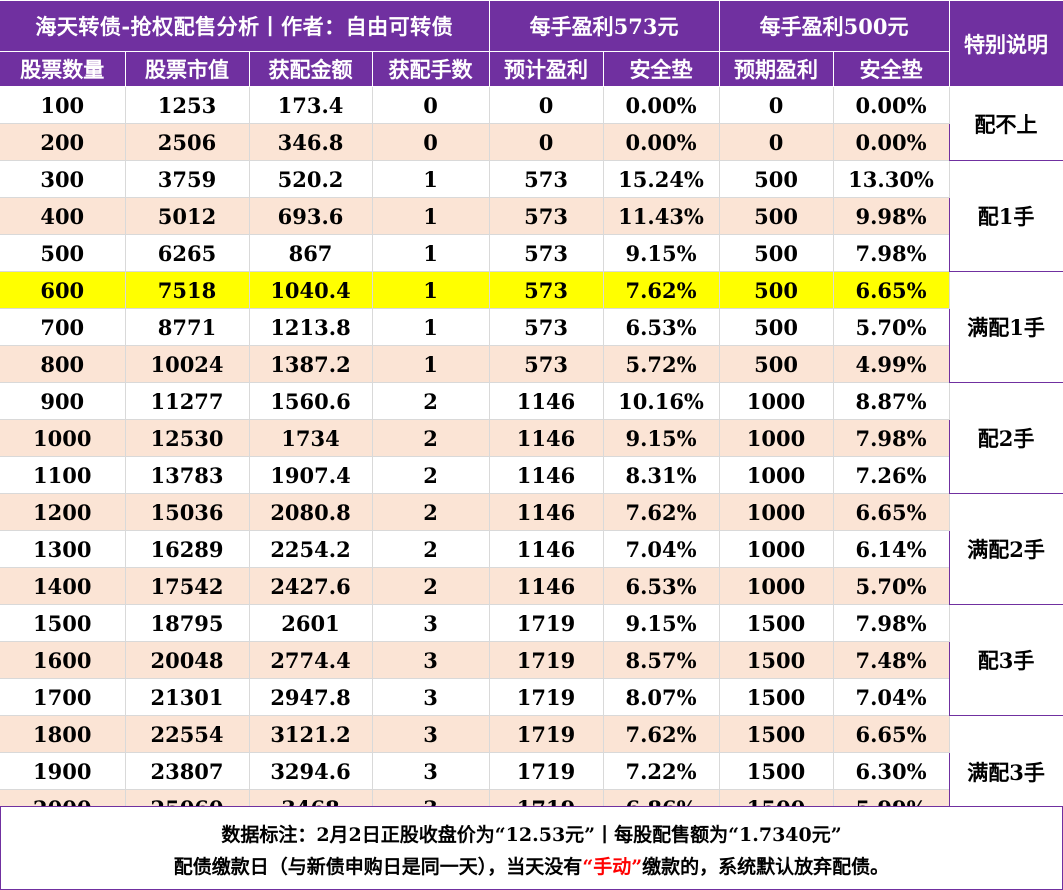 The image size is (1063, 890). Describe the element at coordinates (311, 438) in the screenshot. I see `cell-allot-amount: 1734` at that location.